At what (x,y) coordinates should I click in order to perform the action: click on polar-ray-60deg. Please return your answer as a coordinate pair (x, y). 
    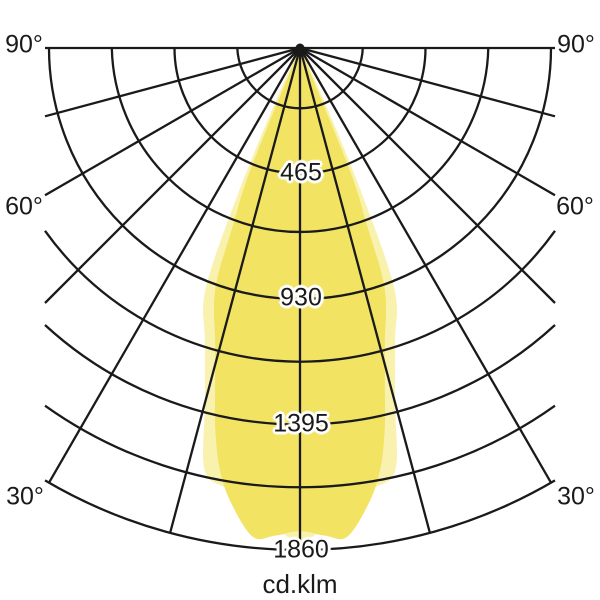
    Looking at the image, I should click on (427, 122).